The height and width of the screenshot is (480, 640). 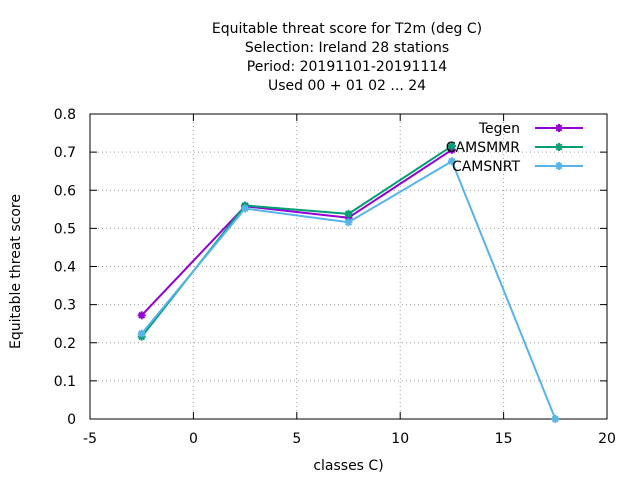 I want to click on y-tick-label: 0.8, so click(x=65, y=115).